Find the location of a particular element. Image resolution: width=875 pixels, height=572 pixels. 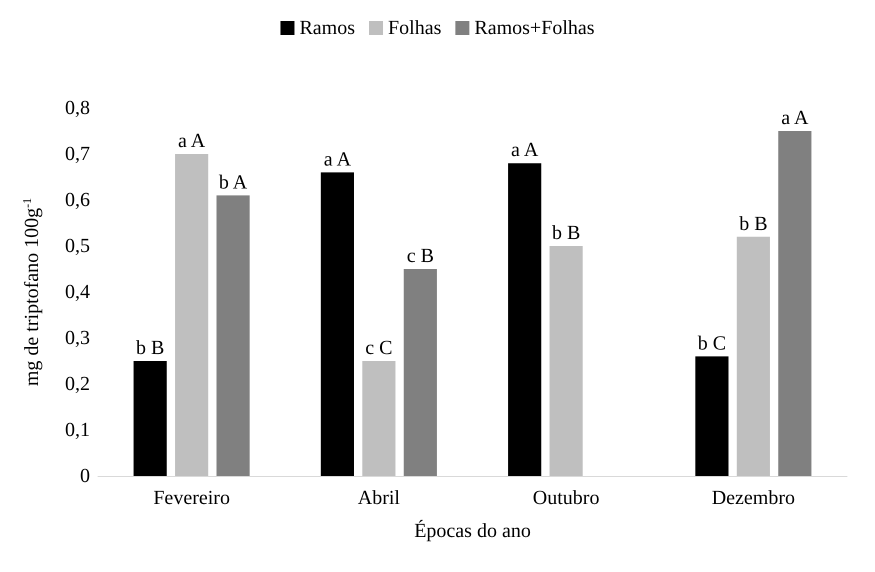

y-tick-label: 0,3 is located at coordinates (77, 338).